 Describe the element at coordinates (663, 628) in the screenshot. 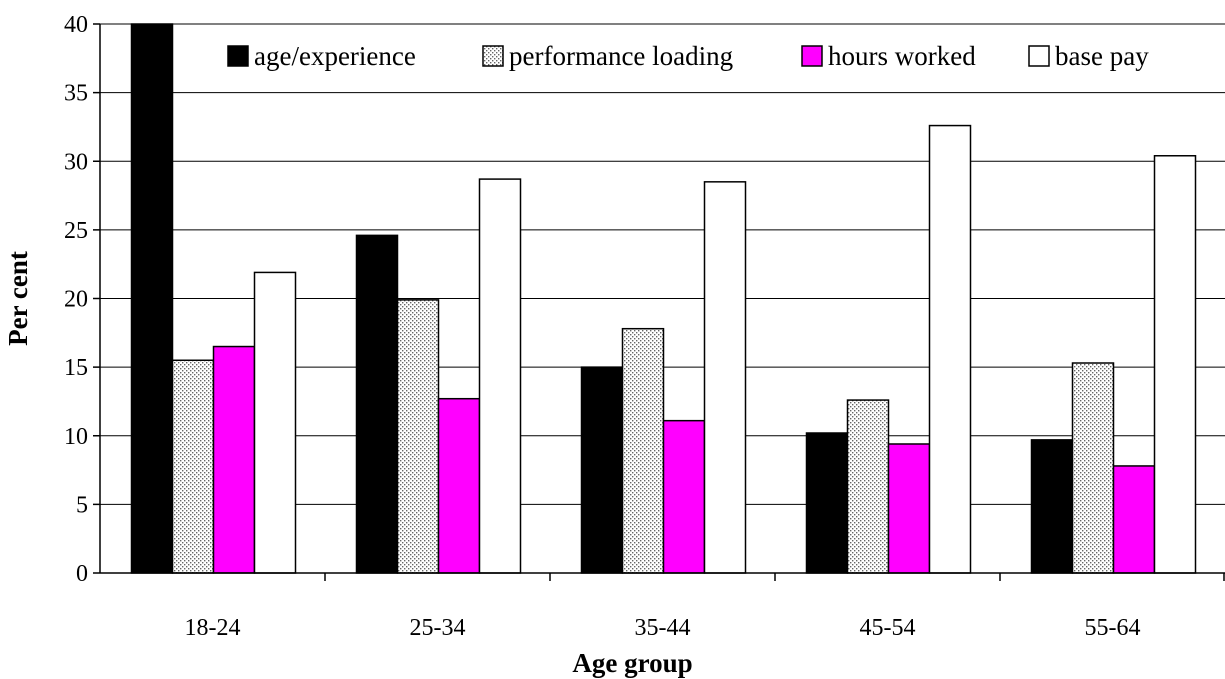

I see `x-tick-label: 35-44` at that location.